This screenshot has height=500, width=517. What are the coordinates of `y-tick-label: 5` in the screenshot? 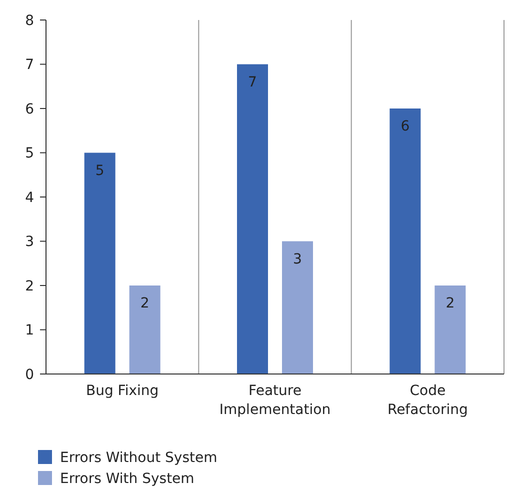 It's located at (29, 154).